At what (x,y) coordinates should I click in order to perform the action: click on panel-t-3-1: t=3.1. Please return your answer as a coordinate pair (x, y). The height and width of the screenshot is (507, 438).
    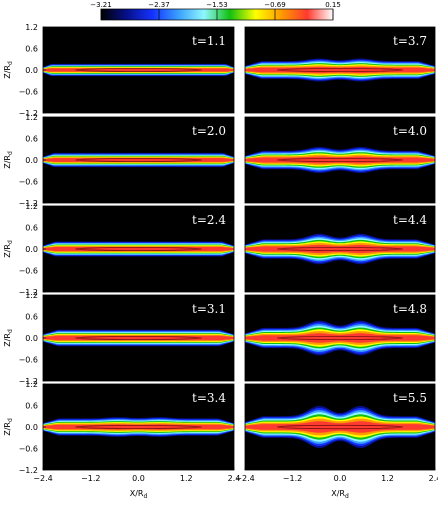
    Looking at the image, I should click on (138, 338).